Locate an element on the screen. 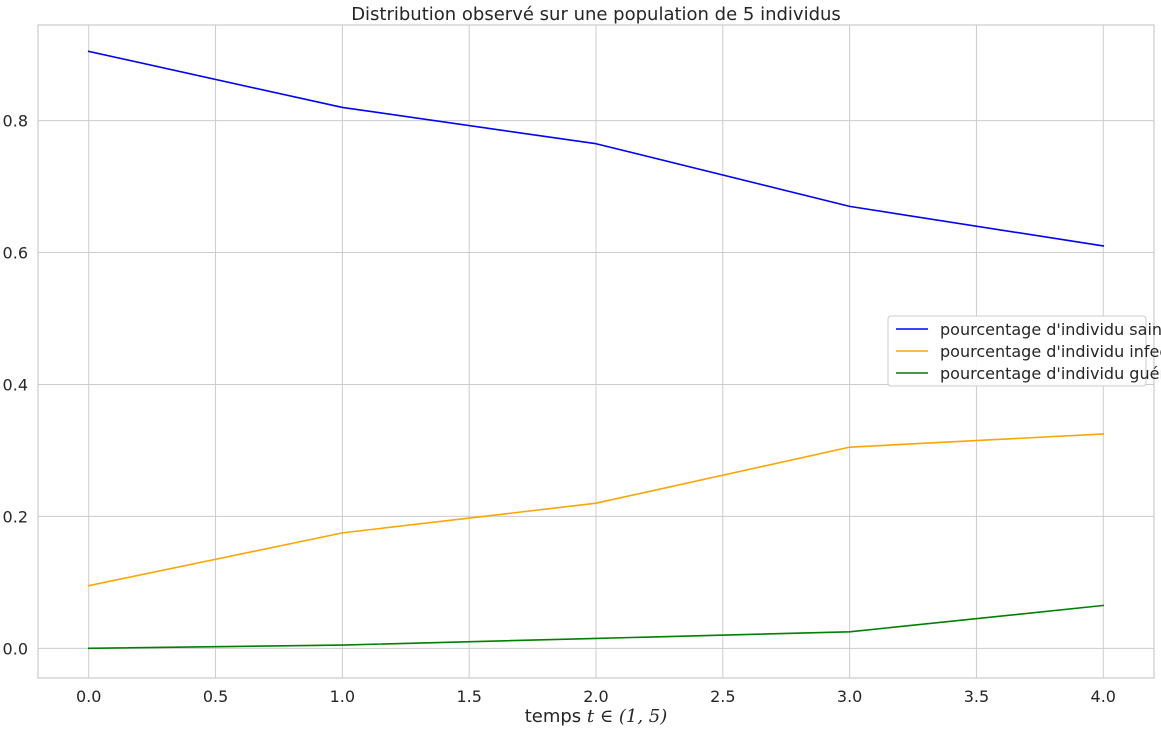 Image resolution: width=1161 pixels, height=737 pixels. y-tick-label: 0.0 is located at coordinates (15, 648).